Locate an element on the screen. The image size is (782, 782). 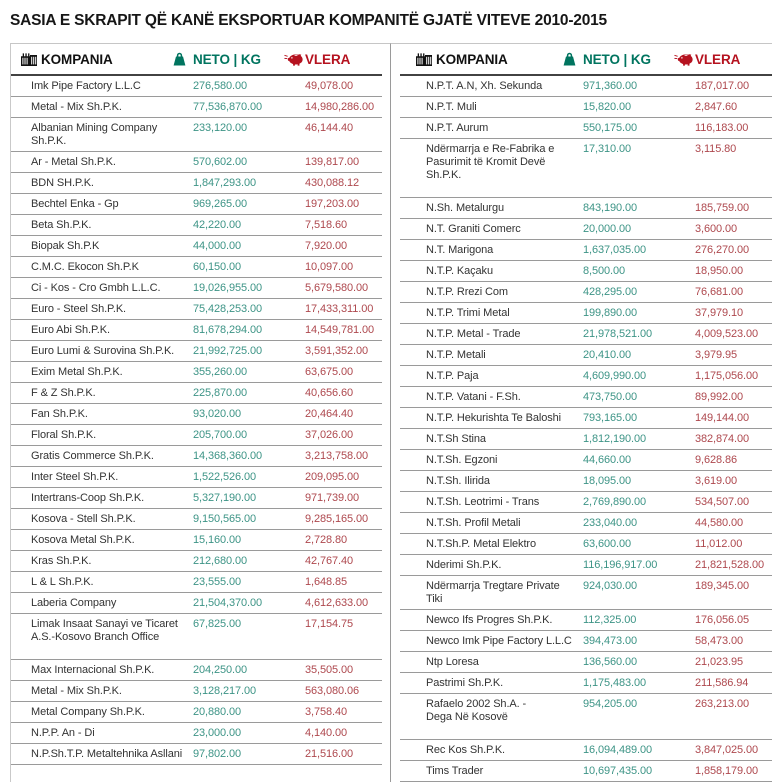
vlera-value: 17,433,311.00 is located at coordinates (339, 309).